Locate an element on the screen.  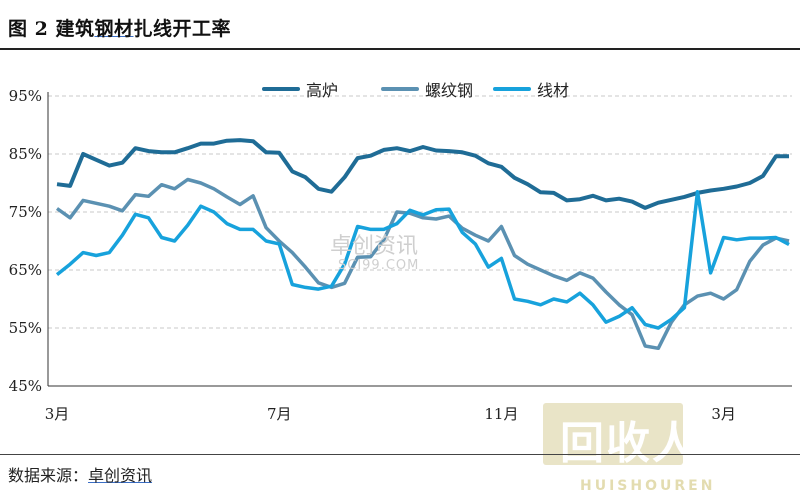
legend-label-gaolu: 高炉 is located at coordinates (322, 90).